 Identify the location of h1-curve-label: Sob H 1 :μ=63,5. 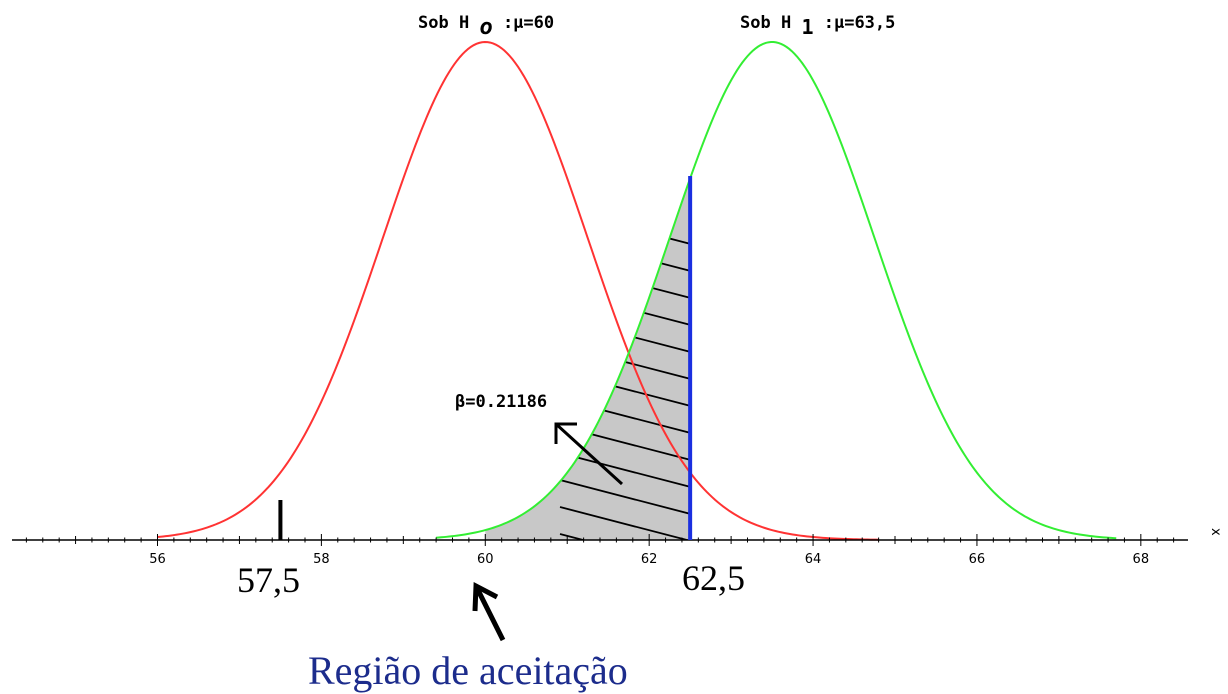
(817, 26).